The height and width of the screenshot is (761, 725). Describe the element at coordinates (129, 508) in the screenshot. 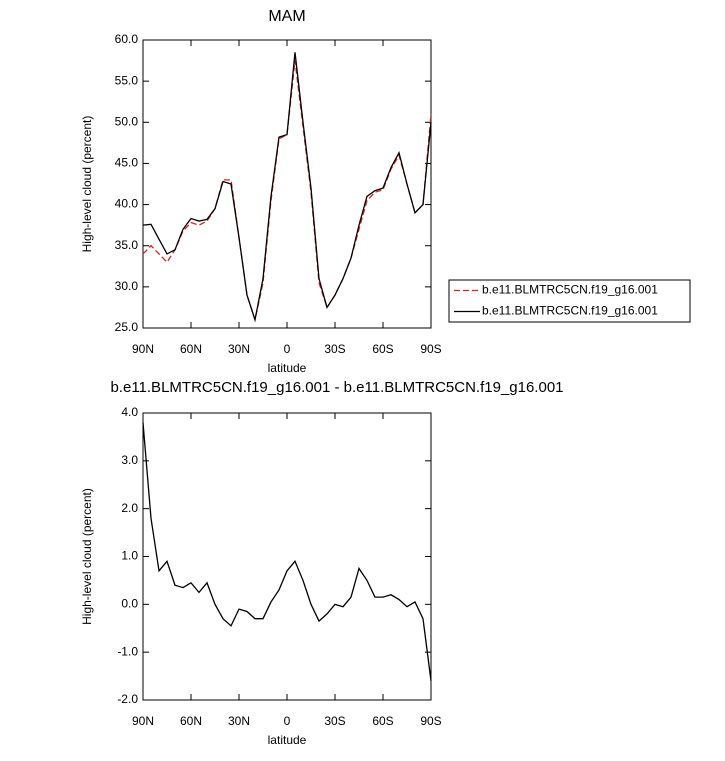

I see `y-tick-label: 2.0` at that location.